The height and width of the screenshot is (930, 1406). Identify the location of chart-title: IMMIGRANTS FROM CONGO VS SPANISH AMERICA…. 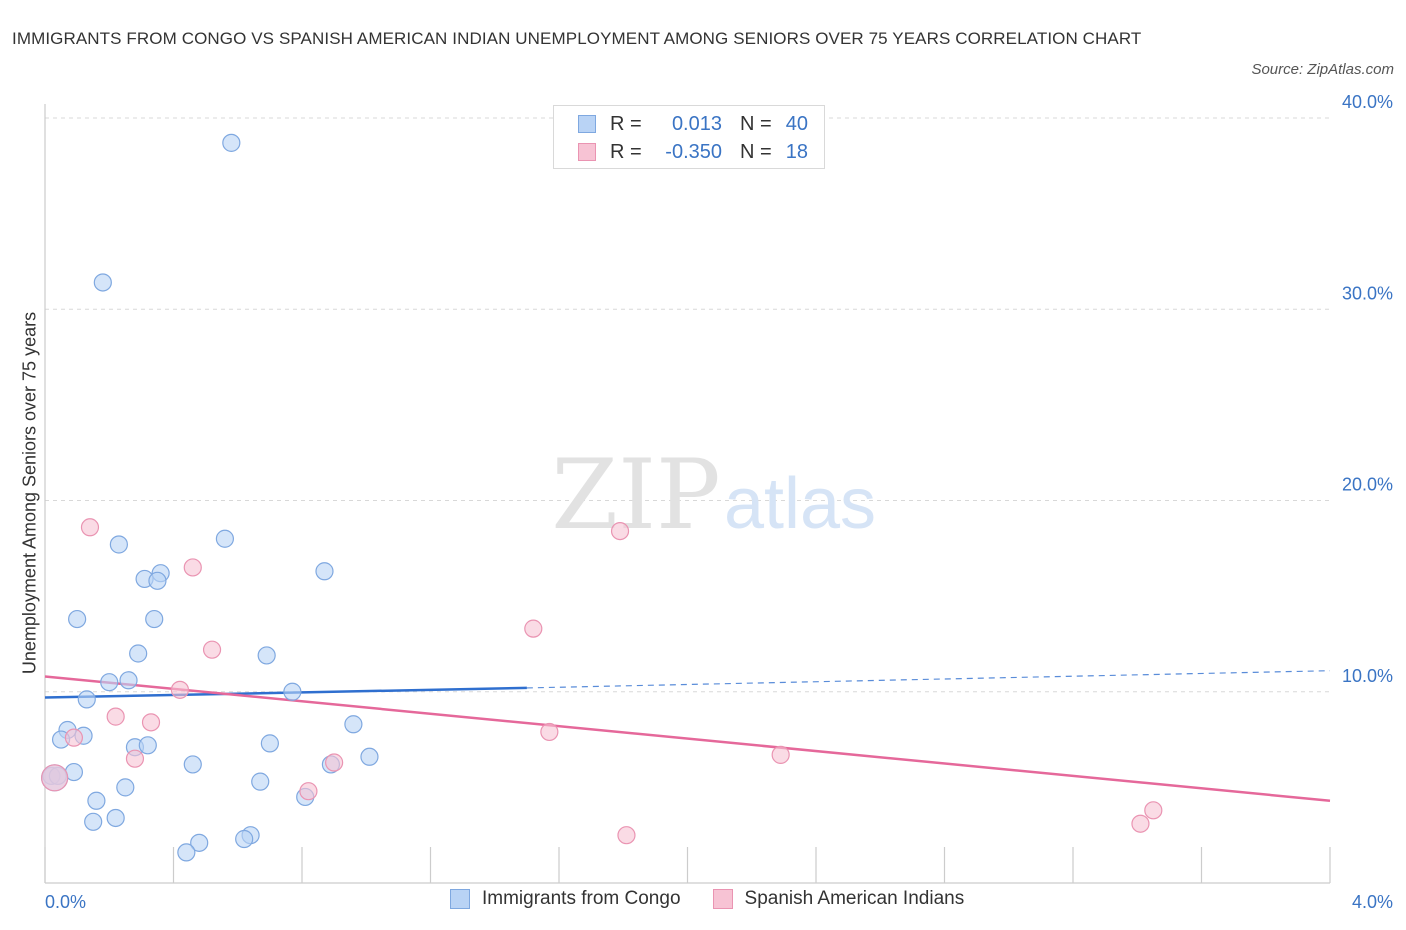
(577, 38).